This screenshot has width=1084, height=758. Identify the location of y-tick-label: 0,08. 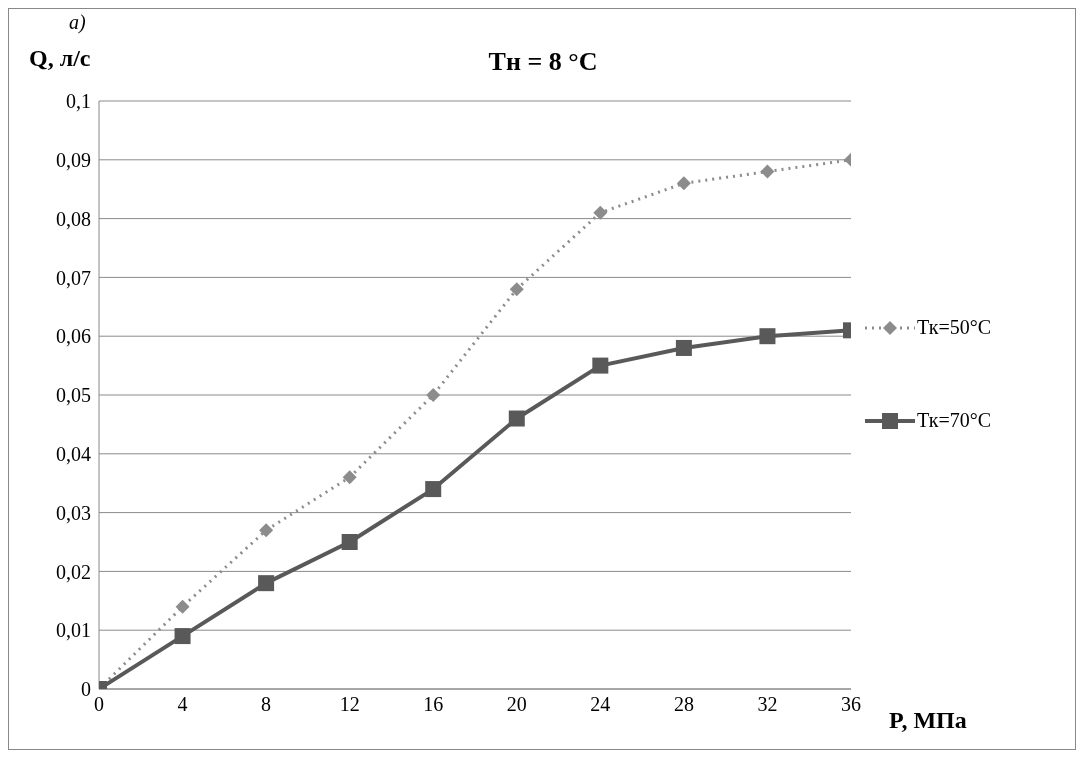
(73, 218).